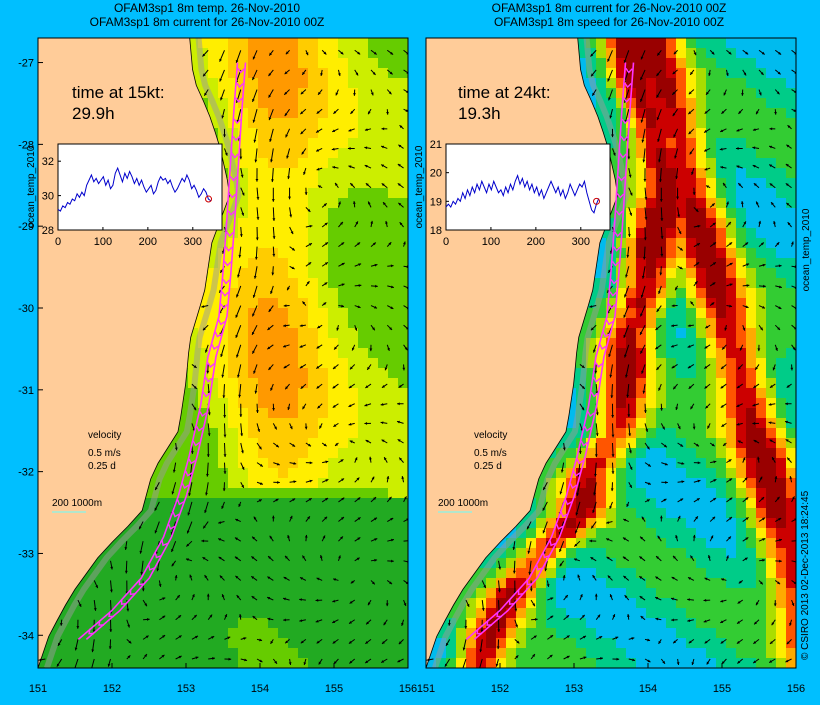 Image resolution: width=820 pixels, height=705 pixels. Describe the element at coordinates (407, 541) in the screenshot. I see `current-arrow` at that location.